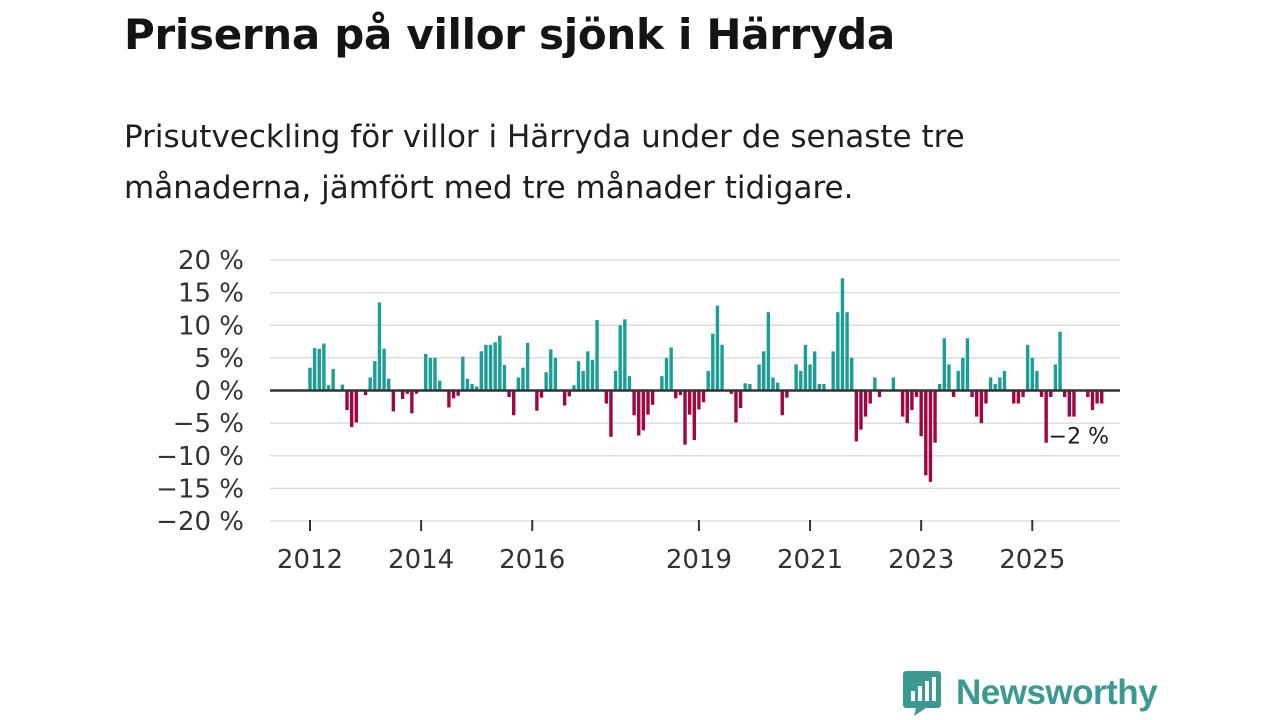  What do you see at coordinates (509, 34) in the screenshot?
I see `chart-title: Priserna på villor sjönk i Härryda` at bounding box center [509, 34].